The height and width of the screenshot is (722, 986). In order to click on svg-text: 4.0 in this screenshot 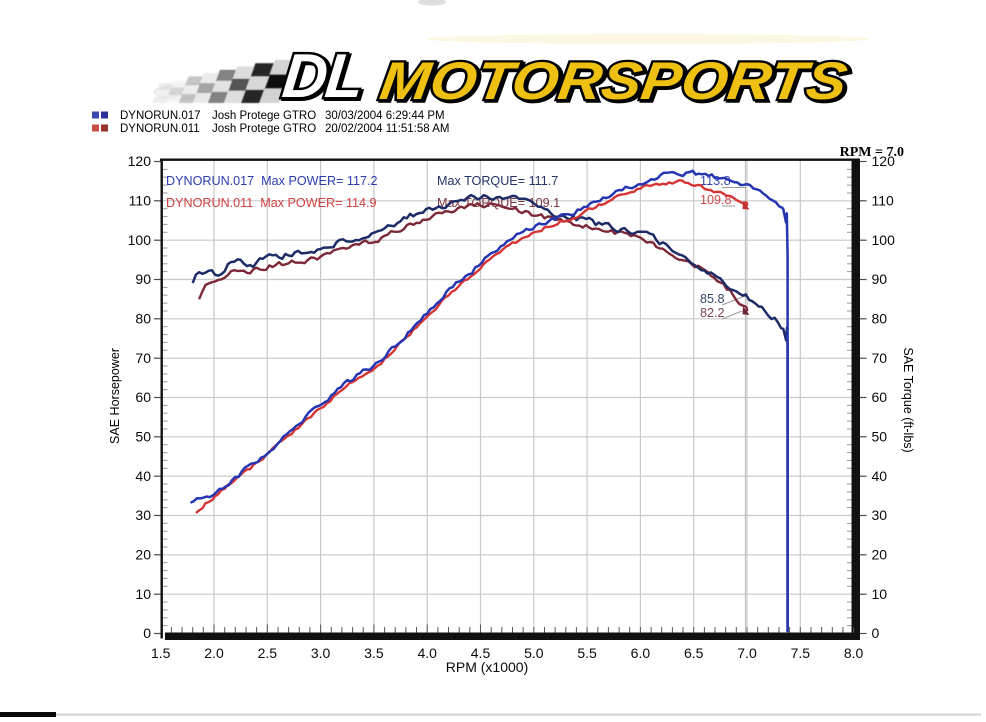, I will do `click(427, 653)`.